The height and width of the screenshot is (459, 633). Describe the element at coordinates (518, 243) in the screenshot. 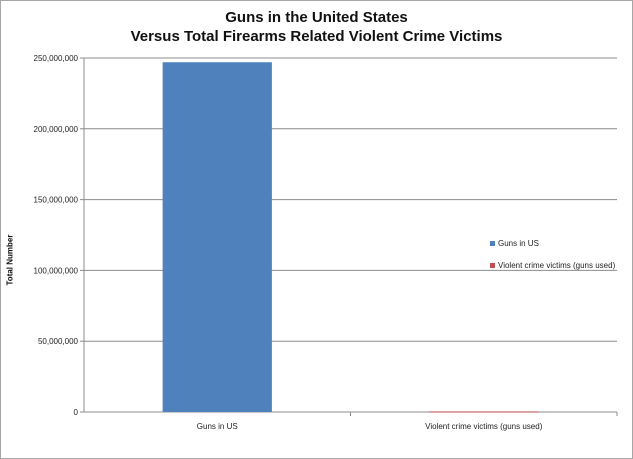

I see `legend-label-guns: Guns in US` at that location.